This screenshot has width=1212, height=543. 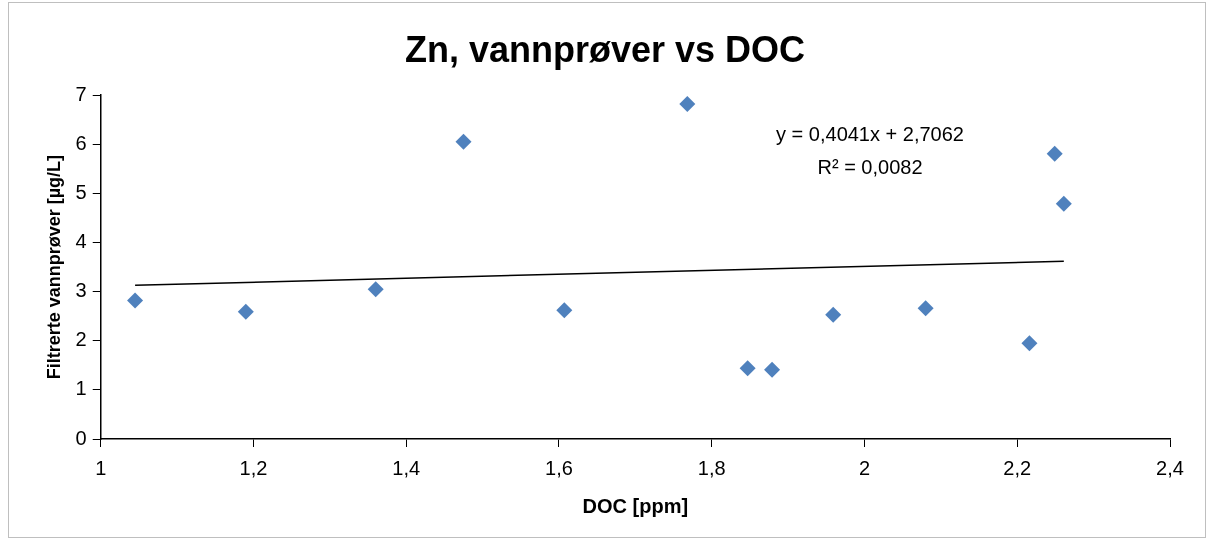 What do you see at coordinates (1017, 467) in the screenshot?
I see `x-tick-label: 2,2` at bounding box center [1017, 467].